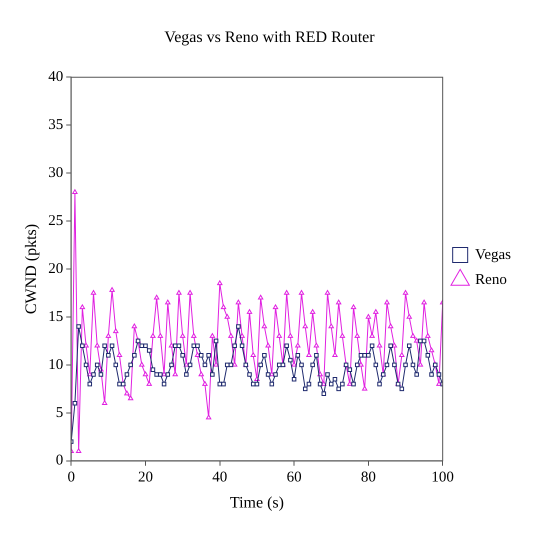 The height and width of the screenshot is (535, 539). What do you see at coordinates (491, 280) in the screenshot?
I see `legend-label: Reno` at bounding box center [491, 280].